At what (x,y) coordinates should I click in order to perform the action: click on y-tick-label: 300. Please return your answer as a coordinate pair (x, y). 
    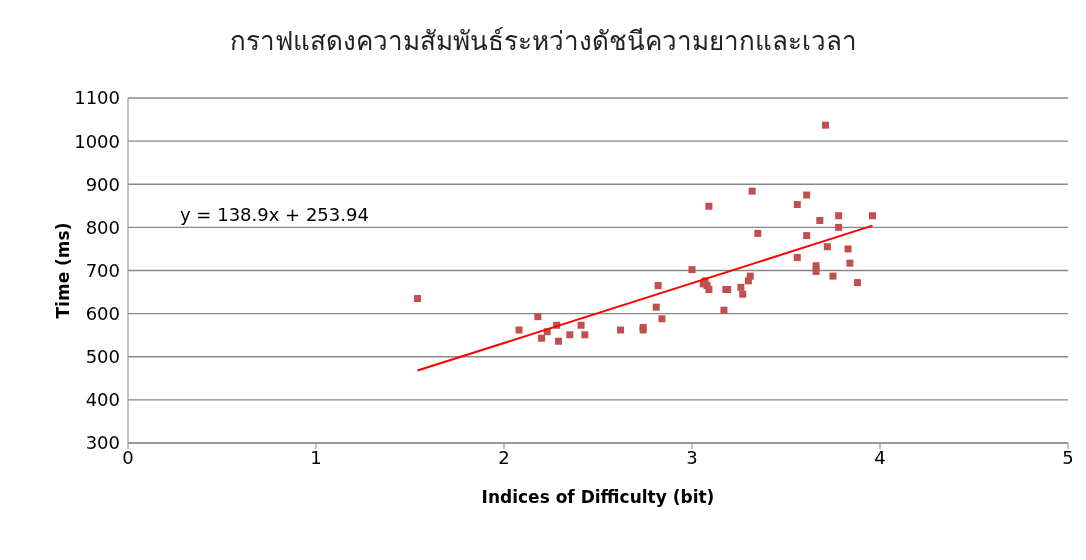
    Looking at the image, I should click on (102, 443).